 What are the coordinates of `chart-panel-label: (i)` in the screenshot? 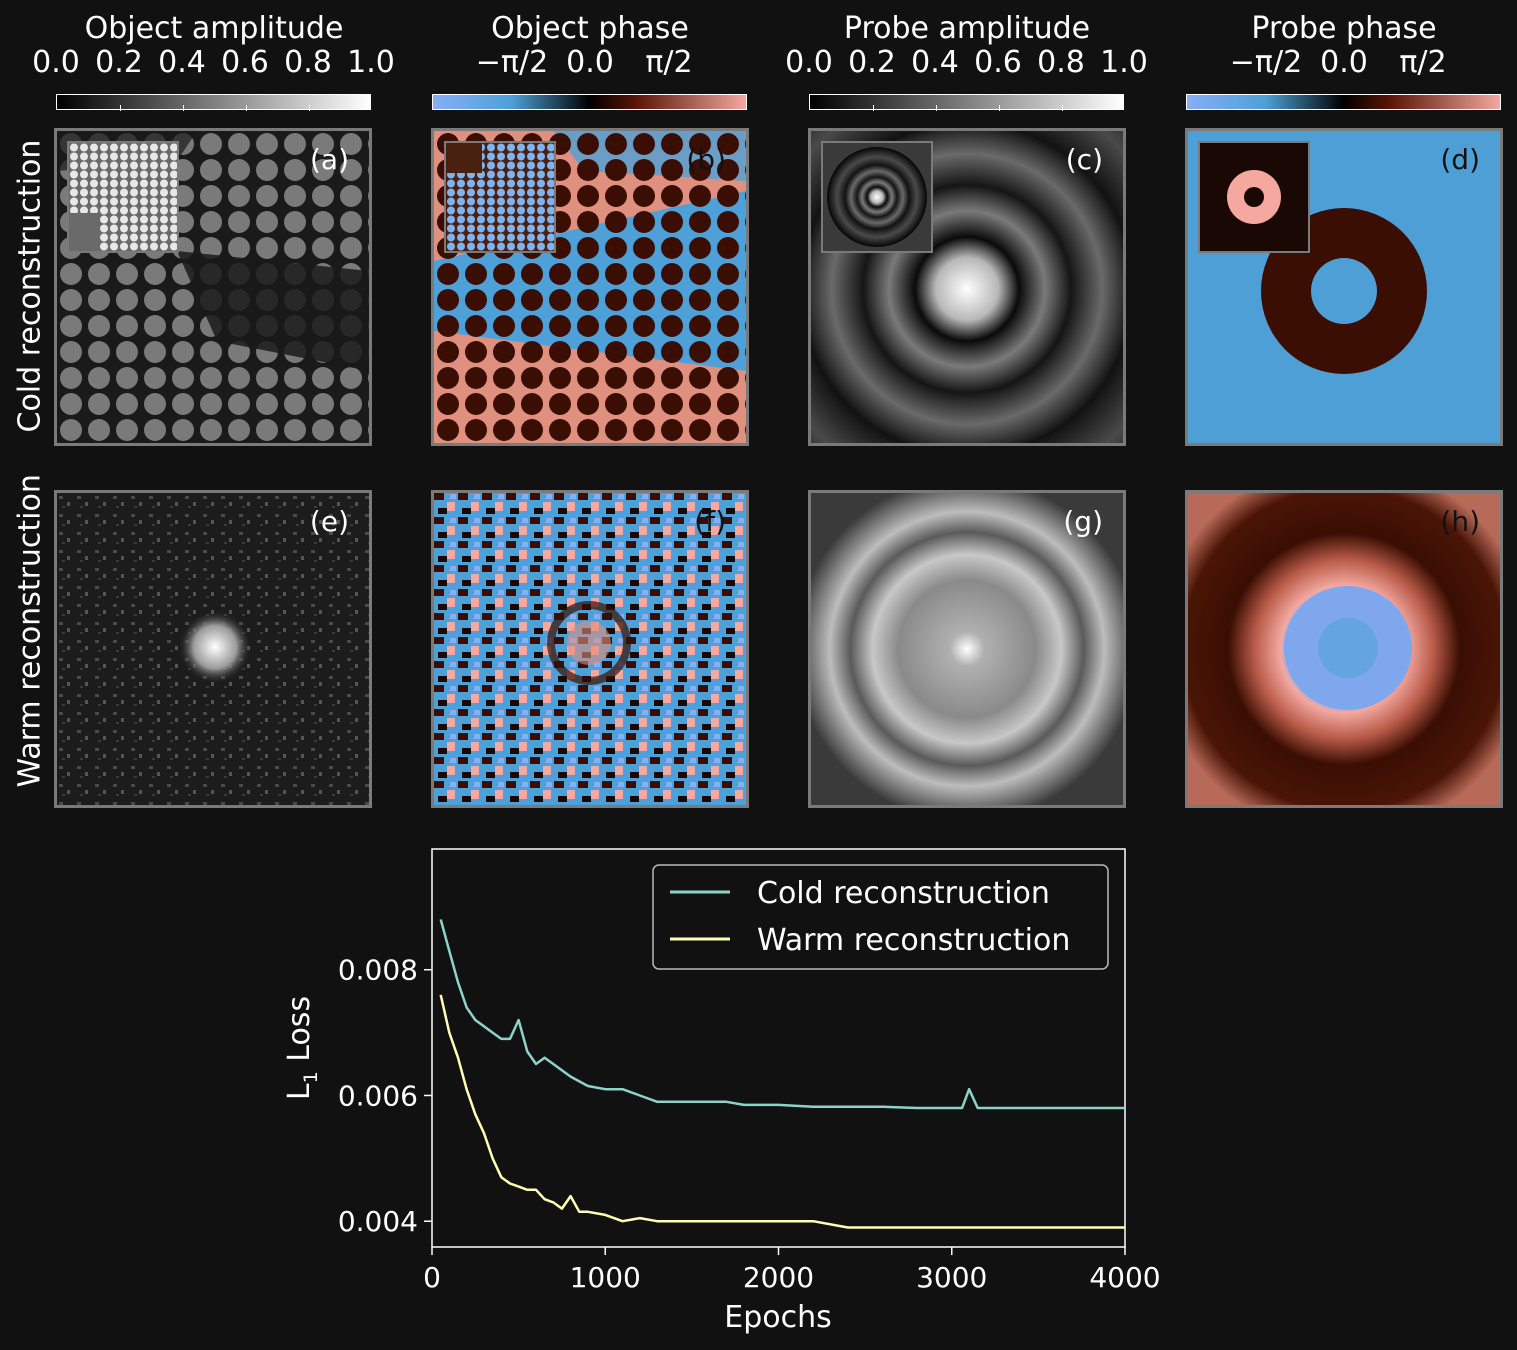 It's located at (475, 881).